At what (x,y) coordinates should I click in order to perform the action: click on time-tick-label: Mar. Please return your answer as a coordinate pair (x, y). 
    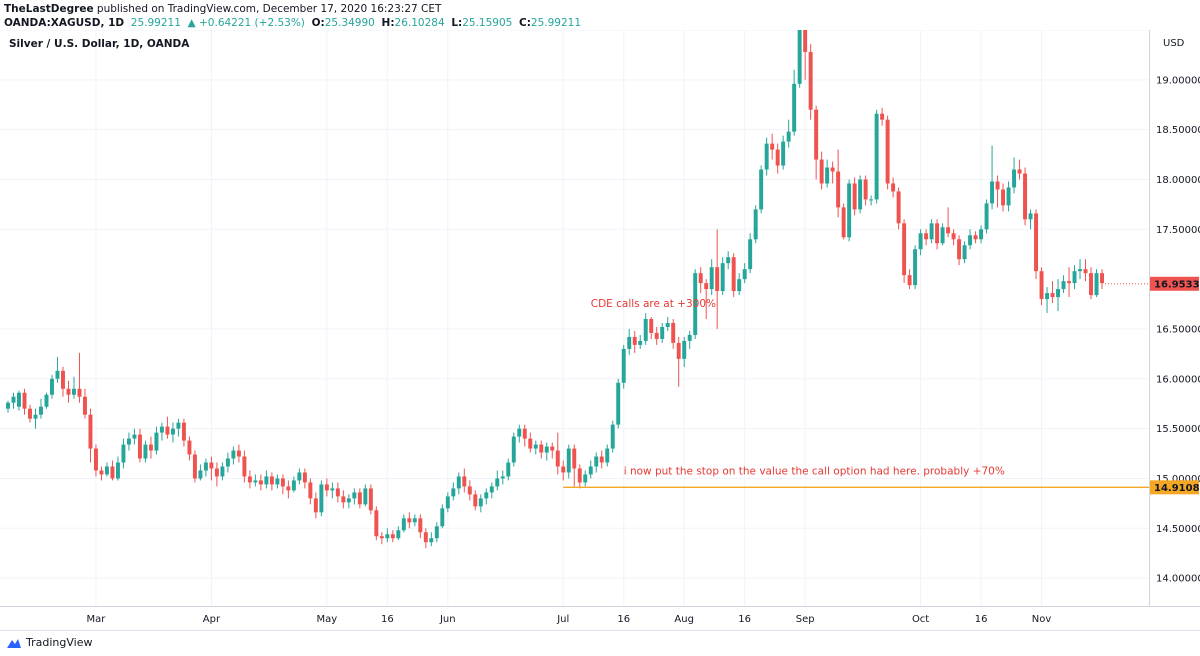
    Looking at the image, I should click on (97, 619).